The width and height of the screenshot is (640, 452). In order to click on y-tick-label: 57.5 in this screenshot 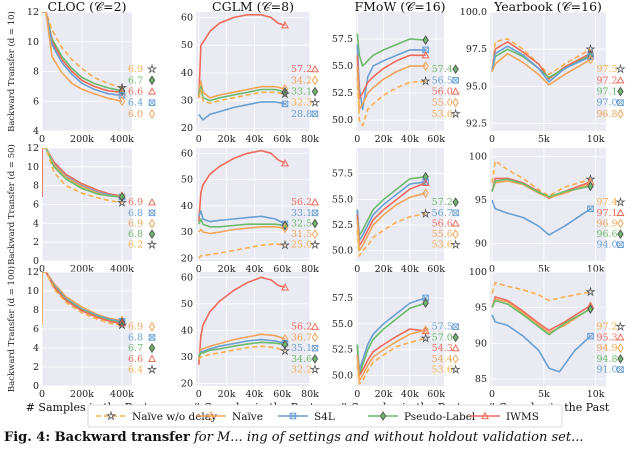, I will do `click(342, 298)`.